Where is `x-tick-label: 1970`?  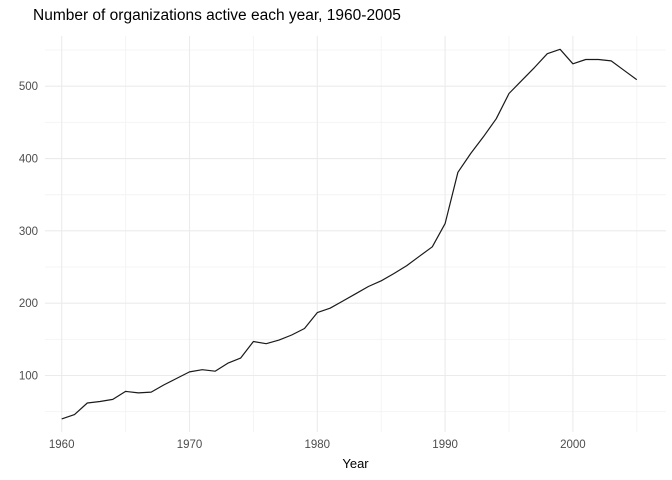 x-tick-label: 1970 is located at coordinates (190, 445).